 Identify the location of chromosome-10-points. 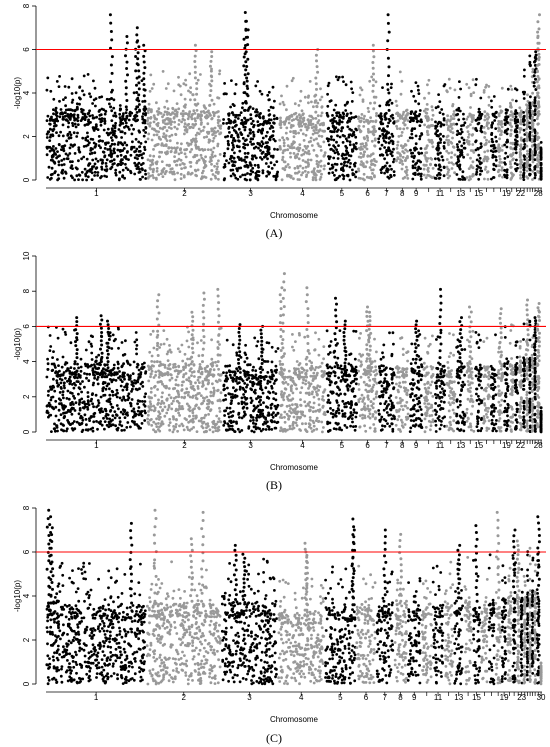
(428, 129).